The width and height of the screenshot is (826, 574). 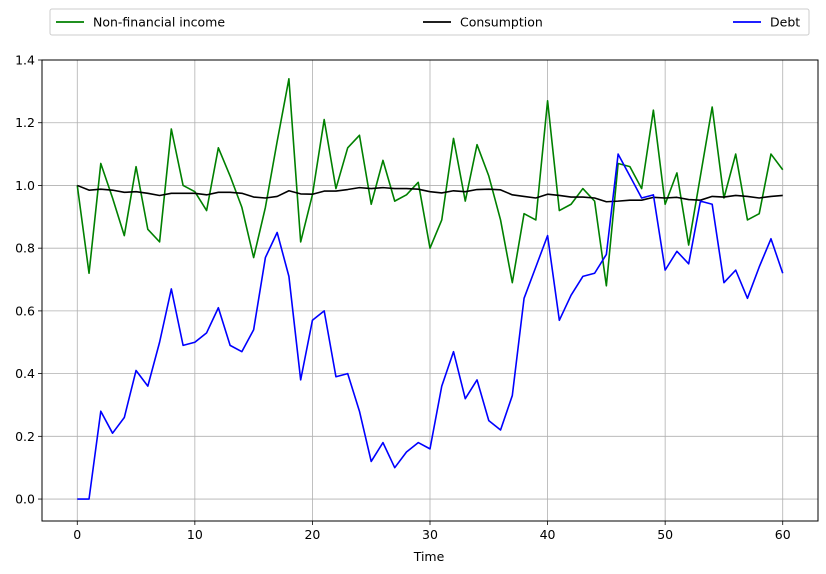 I want to click on y-tick-label: 0.8, so click(x=25, y=248).